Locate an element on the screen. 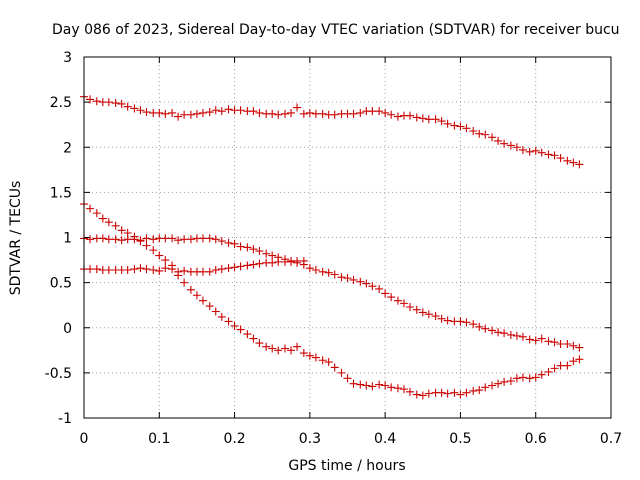 The height and width of the screenshot is (480, 640). y-tick-label: 0 is located at coordinates (67, 329).